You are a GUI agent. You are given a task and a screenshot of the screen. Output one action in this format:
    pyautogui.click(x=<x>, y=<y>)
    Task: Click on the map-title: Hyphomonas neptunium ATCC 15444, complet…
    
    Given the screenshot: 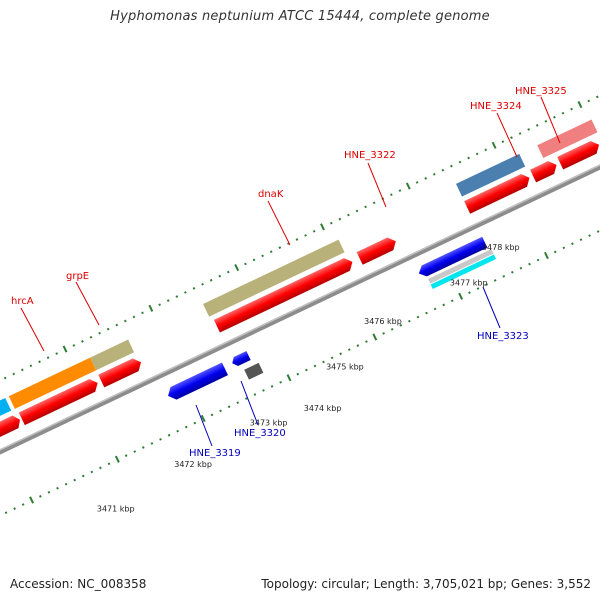 What is the action you would take?
    pyautogui.click(x=300, y=16)
    